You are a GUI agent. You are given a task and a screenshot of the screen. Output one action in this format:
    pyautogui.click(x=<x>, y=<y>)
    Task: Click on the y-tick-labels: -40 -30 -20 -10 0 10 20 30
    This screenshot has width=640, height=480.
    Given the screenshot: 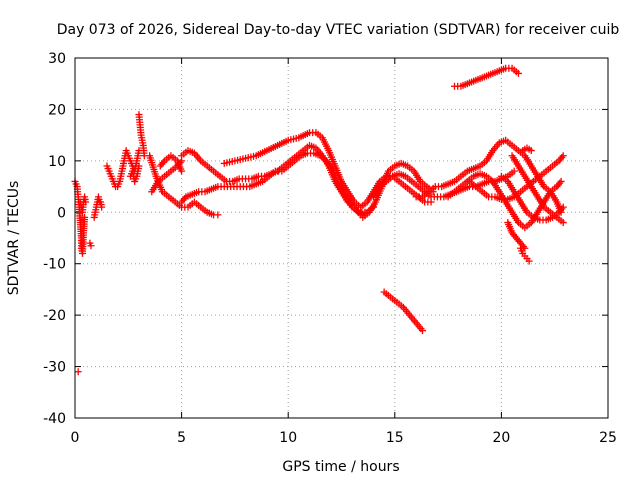 What is the action you would take?
    pyautogui.click(x=54, y=239)
    